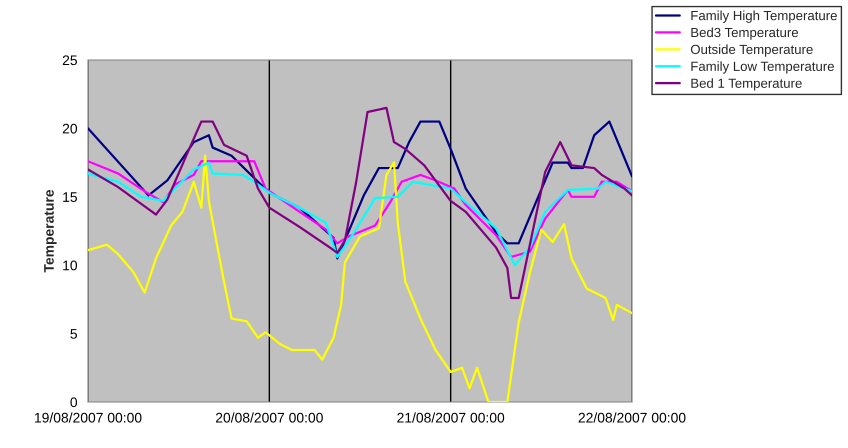 The width and height of the screenshot is (848, 448). I want to click on legend-label: Family High Temperature, so click(764, 16).